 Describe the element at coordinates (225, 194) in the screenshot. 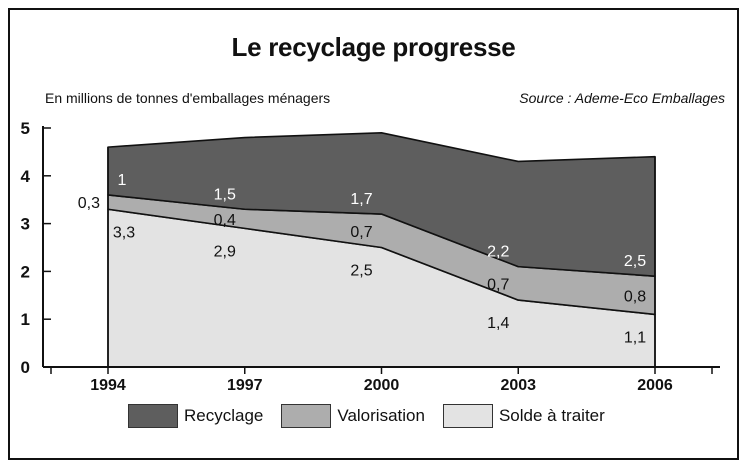

I see `data-label: 1,5` at that location.